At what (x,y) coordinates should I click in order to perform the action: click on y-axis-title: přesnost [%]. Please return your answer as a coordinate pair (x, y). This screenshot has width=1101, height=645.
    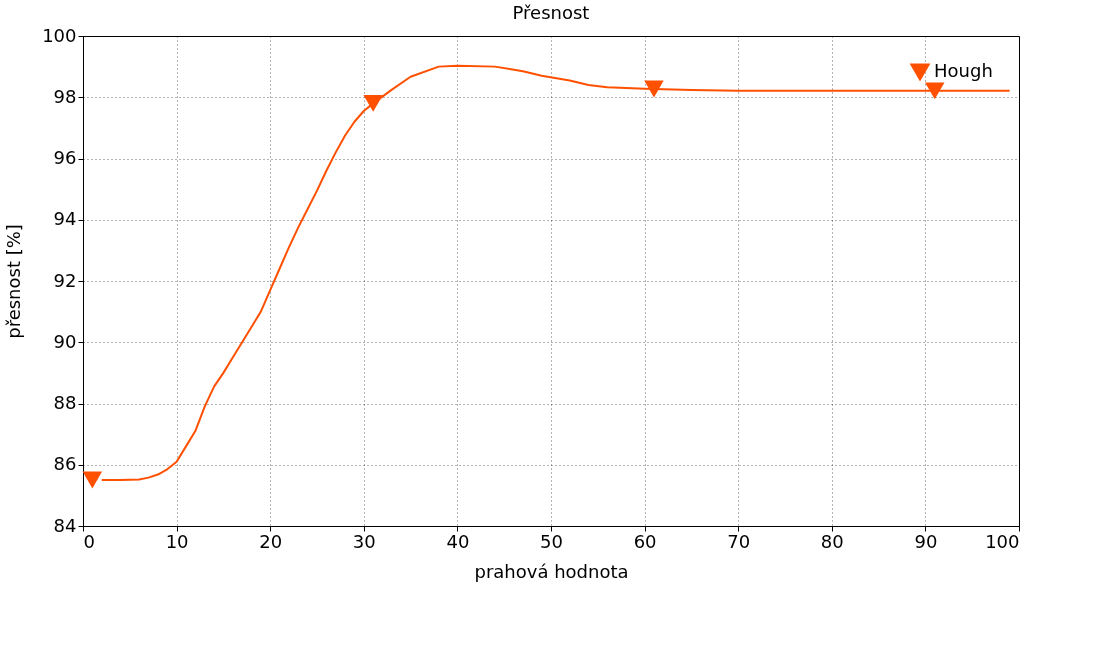
    Looking at the image, I should click on (14, 281).